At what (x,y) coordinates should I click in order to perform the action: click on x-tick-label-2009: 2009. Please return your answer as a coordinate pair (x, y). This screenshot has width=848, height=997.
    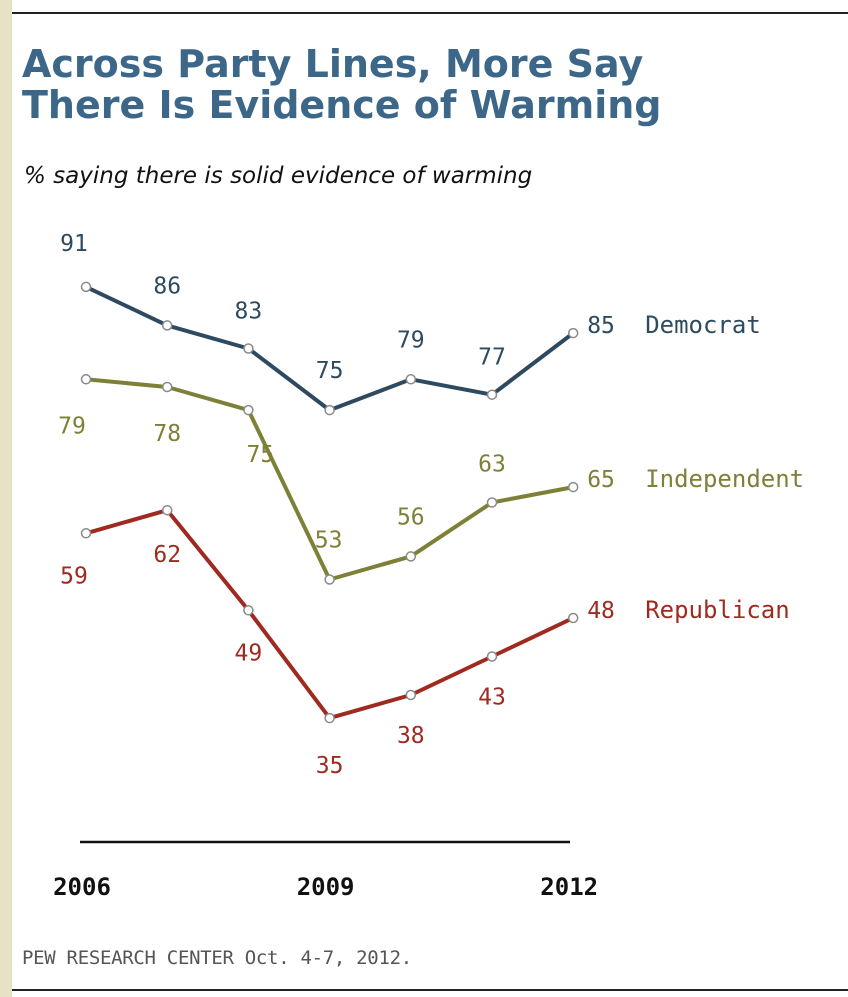
    Looking at the image, I should click on (326, 887).